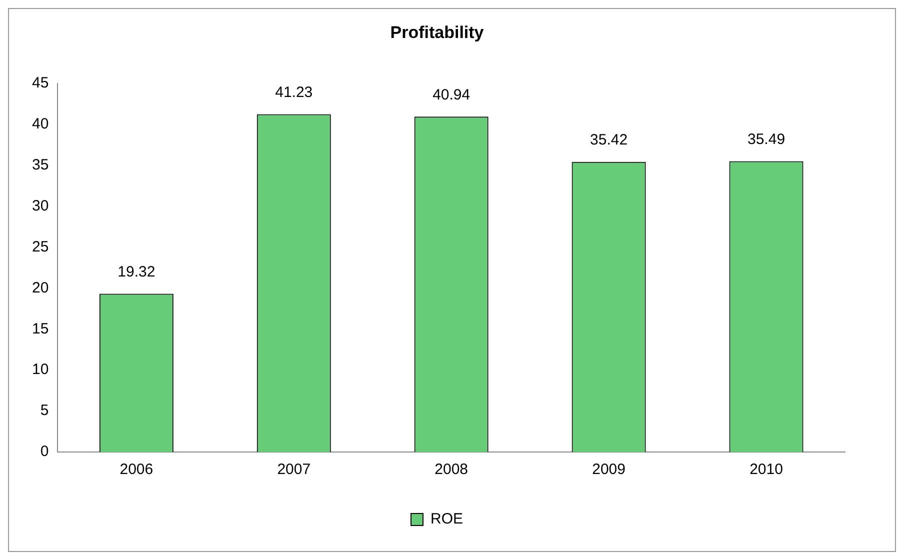  Describe the element at coordinates (40, 369) in the screenshot. I see `y-tick-label: 10` at that location.